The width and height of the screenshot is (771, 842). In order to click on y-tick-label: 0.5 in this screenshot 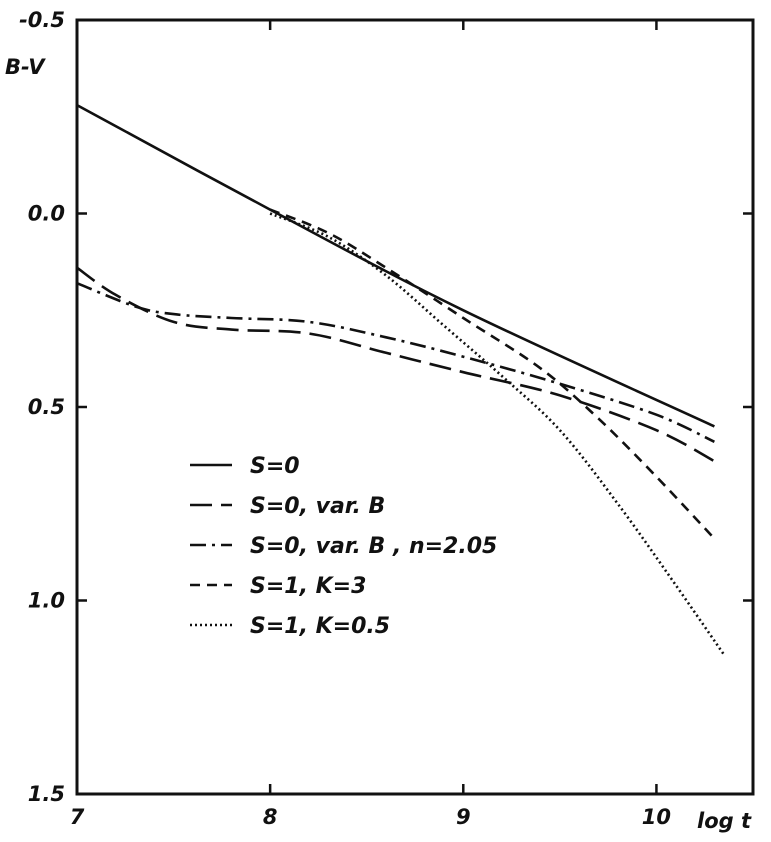, I will do `click(46, 407)`.